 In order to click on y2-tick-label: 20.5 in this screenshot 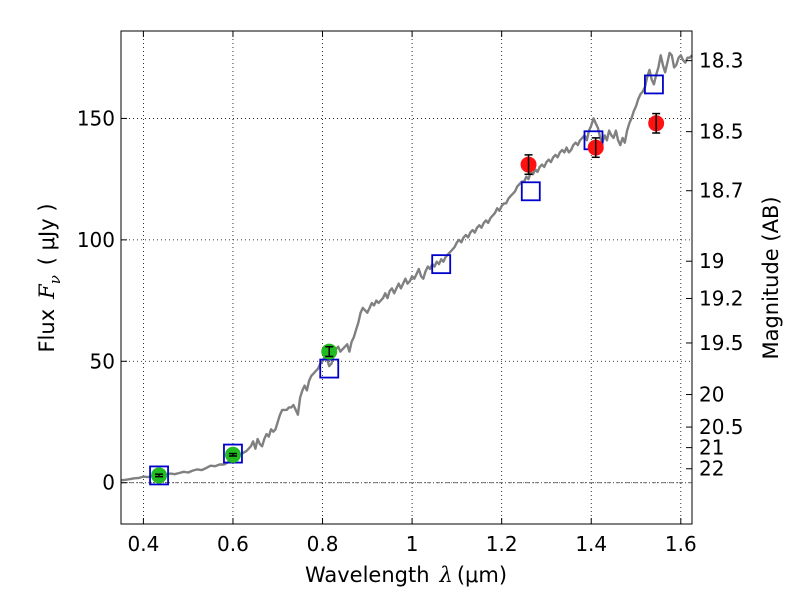, I will do `click(721, 427)`.